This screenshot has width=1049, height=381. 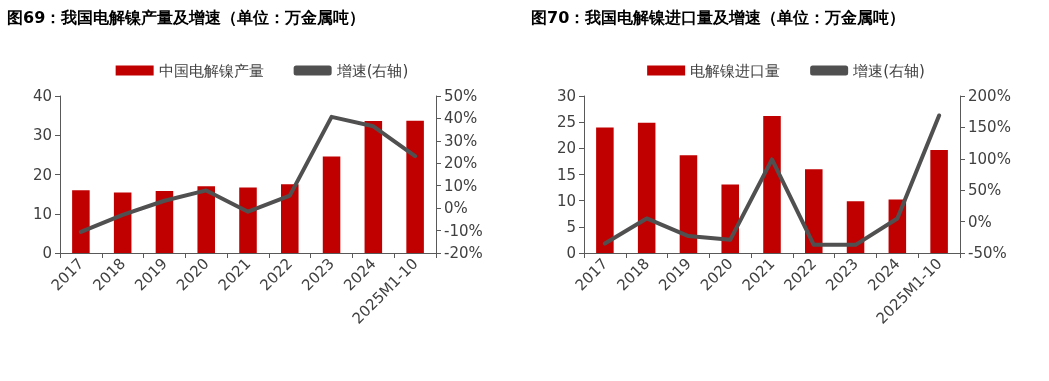 What do you see at coordinates (735, 70) in the screenshot?
I see `legend-label: 电解镍进口量` at bounding box center [735, 70].